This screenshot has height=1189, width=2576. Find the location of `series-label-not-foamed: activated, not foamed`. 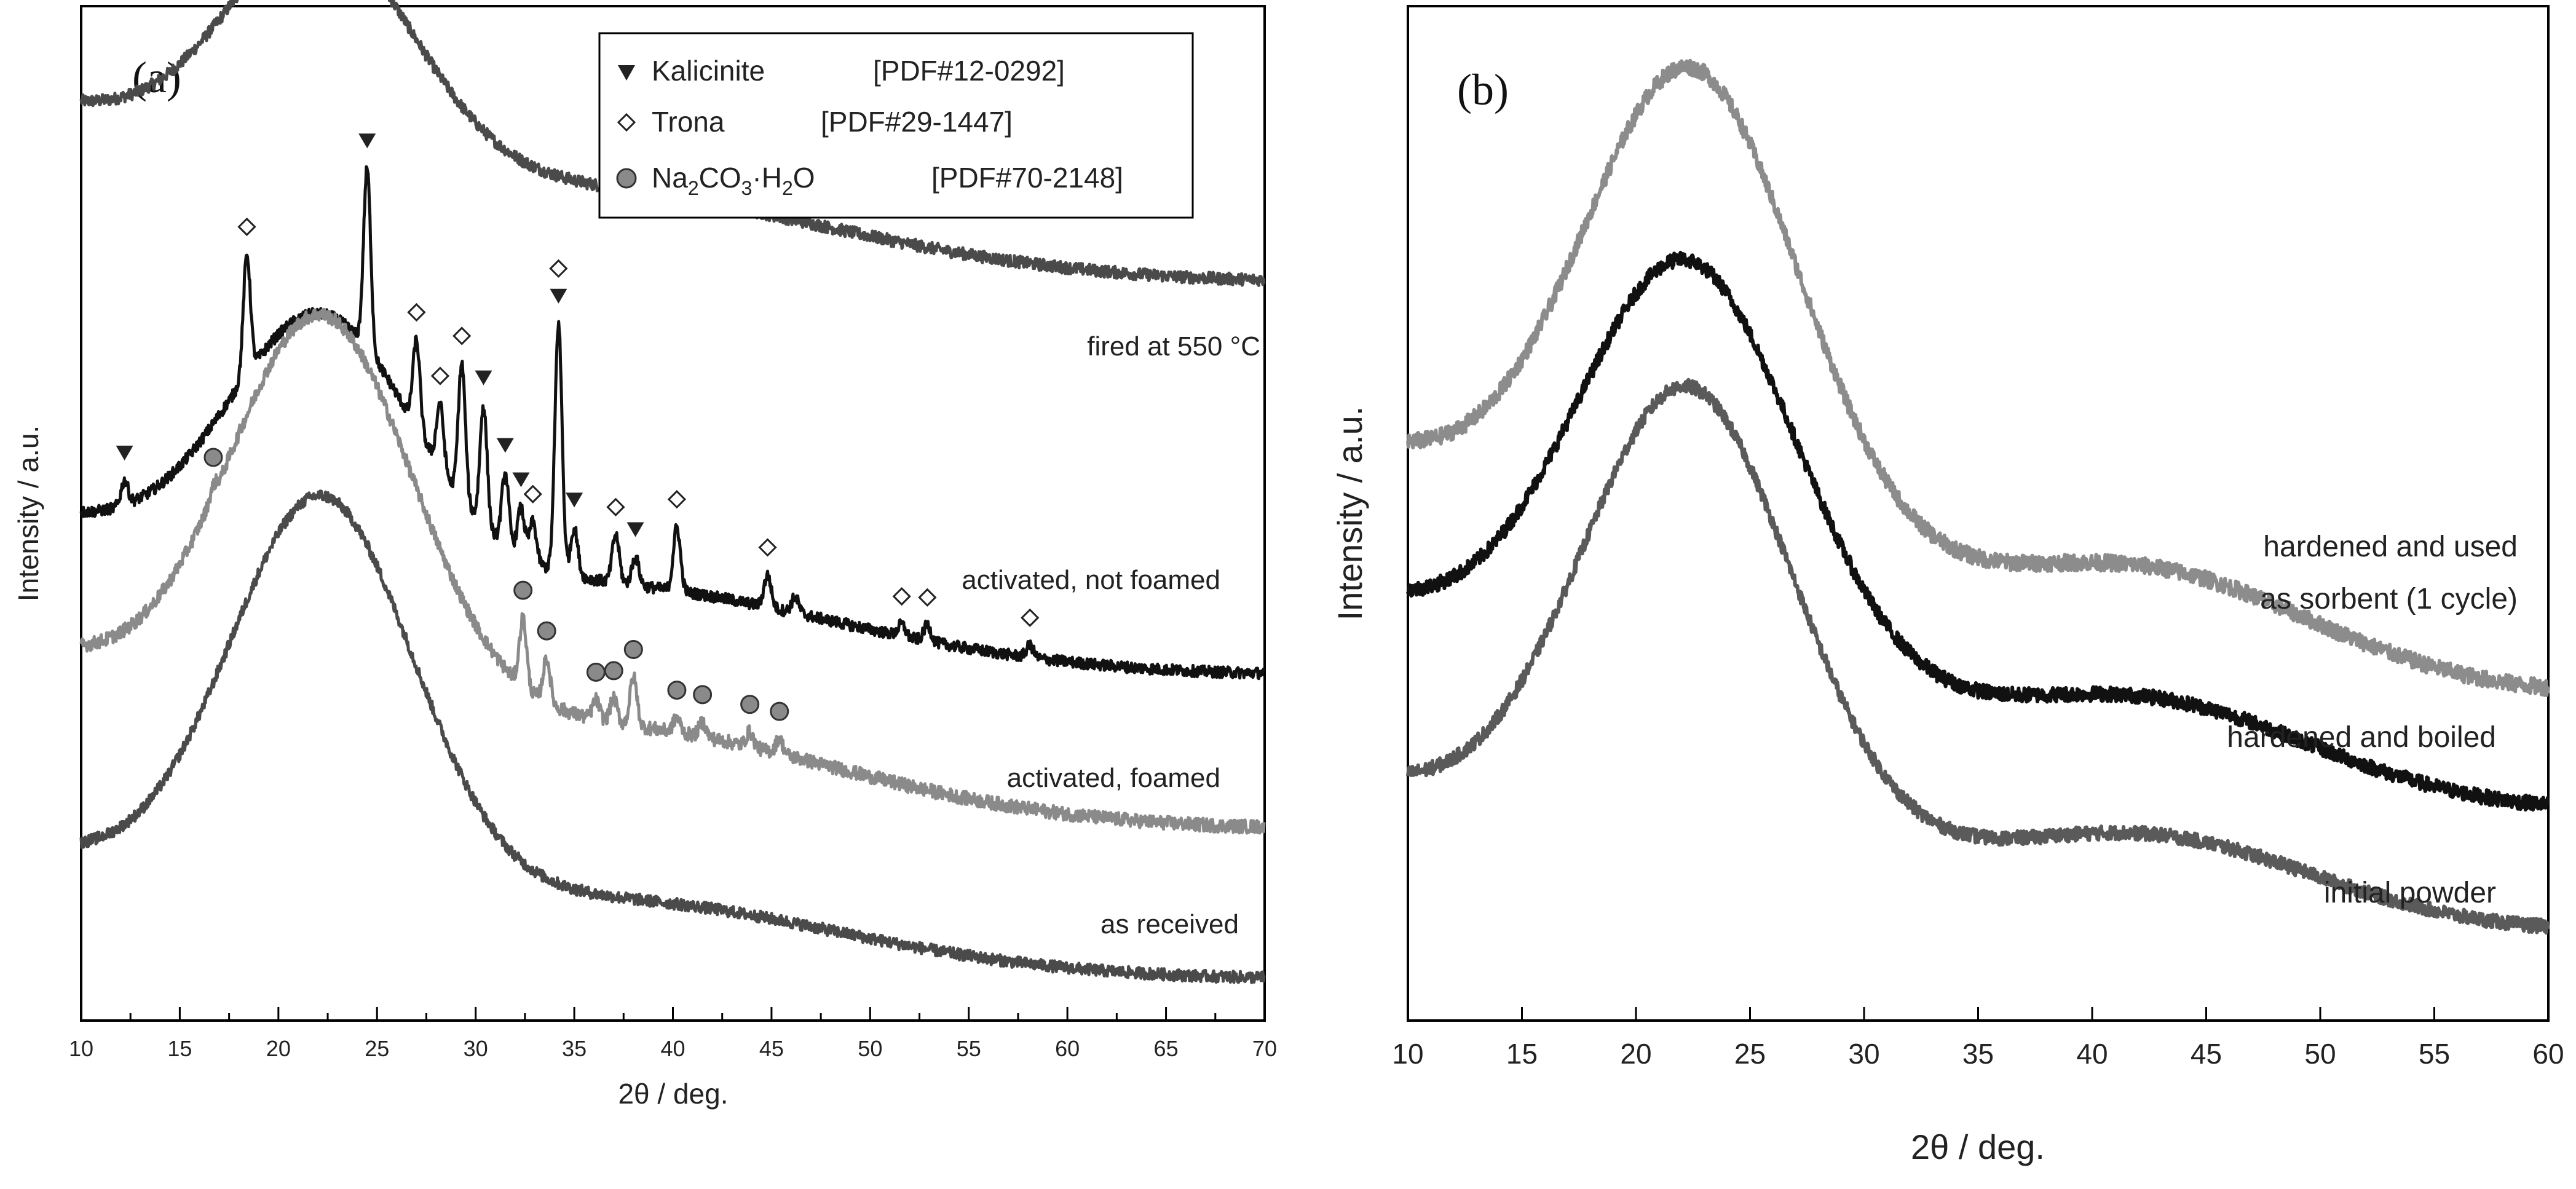

series-label-not-foamed: activated, not foamed is located at coordinates (1091, 580).